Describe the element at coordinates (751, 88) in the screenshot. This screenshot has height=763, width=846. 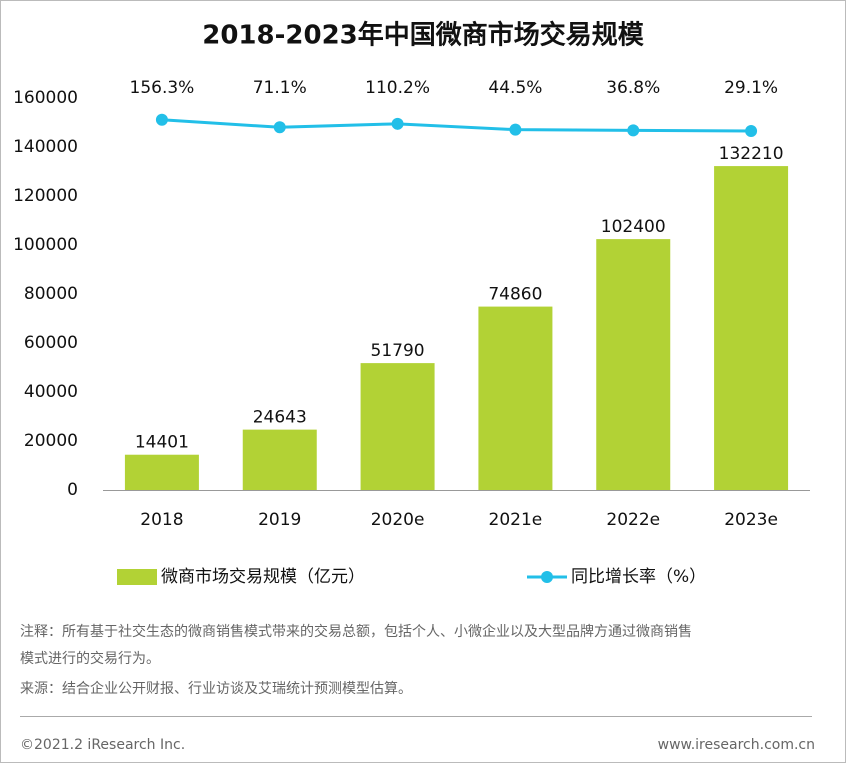
I see `line-value-label: 29.1%` at that location.